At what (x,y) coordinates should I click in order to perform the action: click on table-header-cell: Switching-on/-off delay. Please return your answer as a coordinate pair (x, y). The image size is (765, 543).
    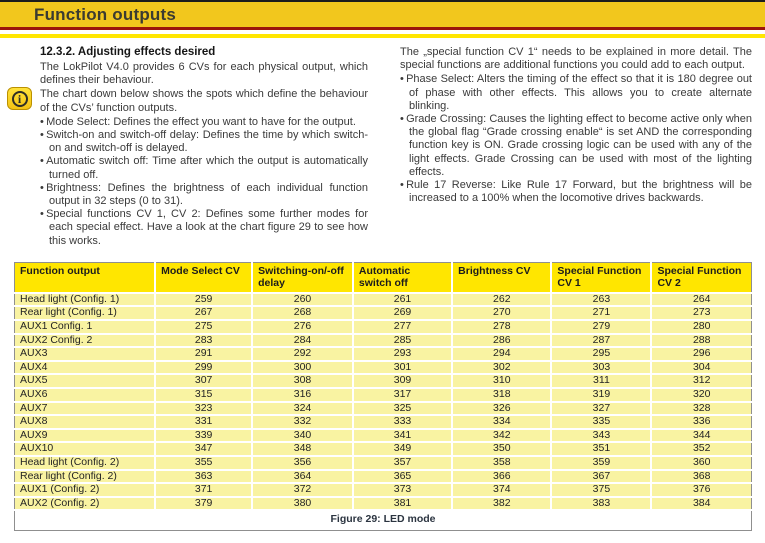
    Looking at the image, I should click on (303, 277).